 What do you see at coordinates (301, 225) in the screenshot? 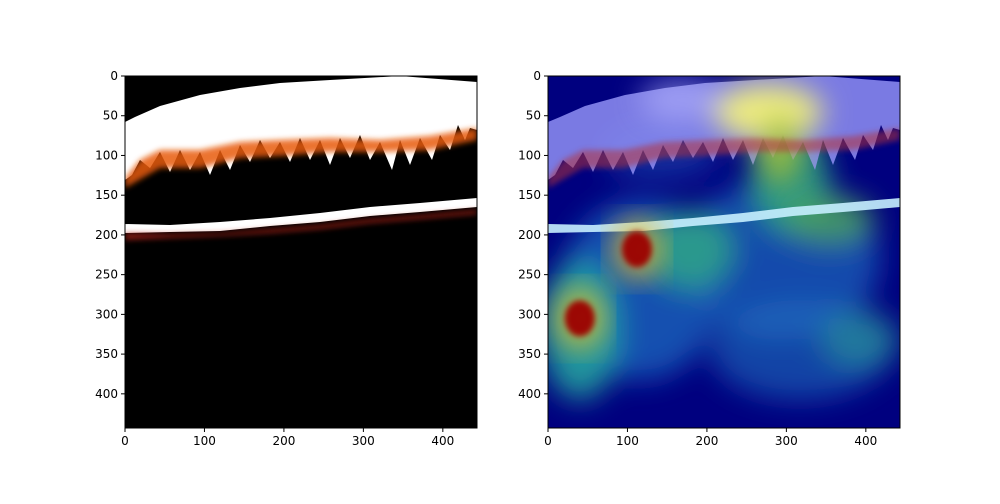
I see `horizon-band-edge` at bounding box center [301, 225].